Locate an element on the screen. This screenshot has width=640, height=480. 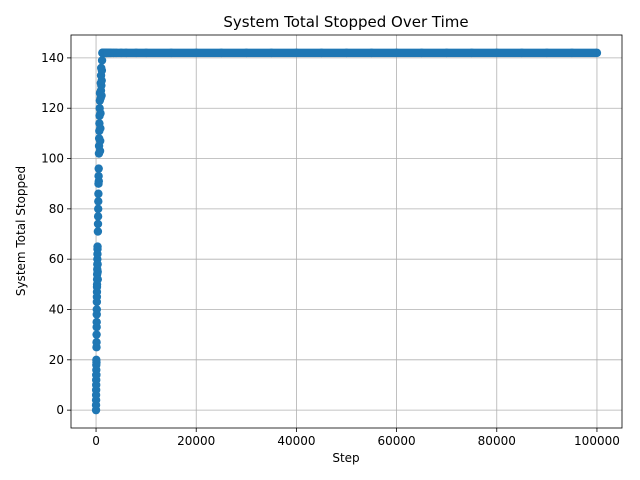
x-tick-label: 80000 is located at coordinates (497, 441).